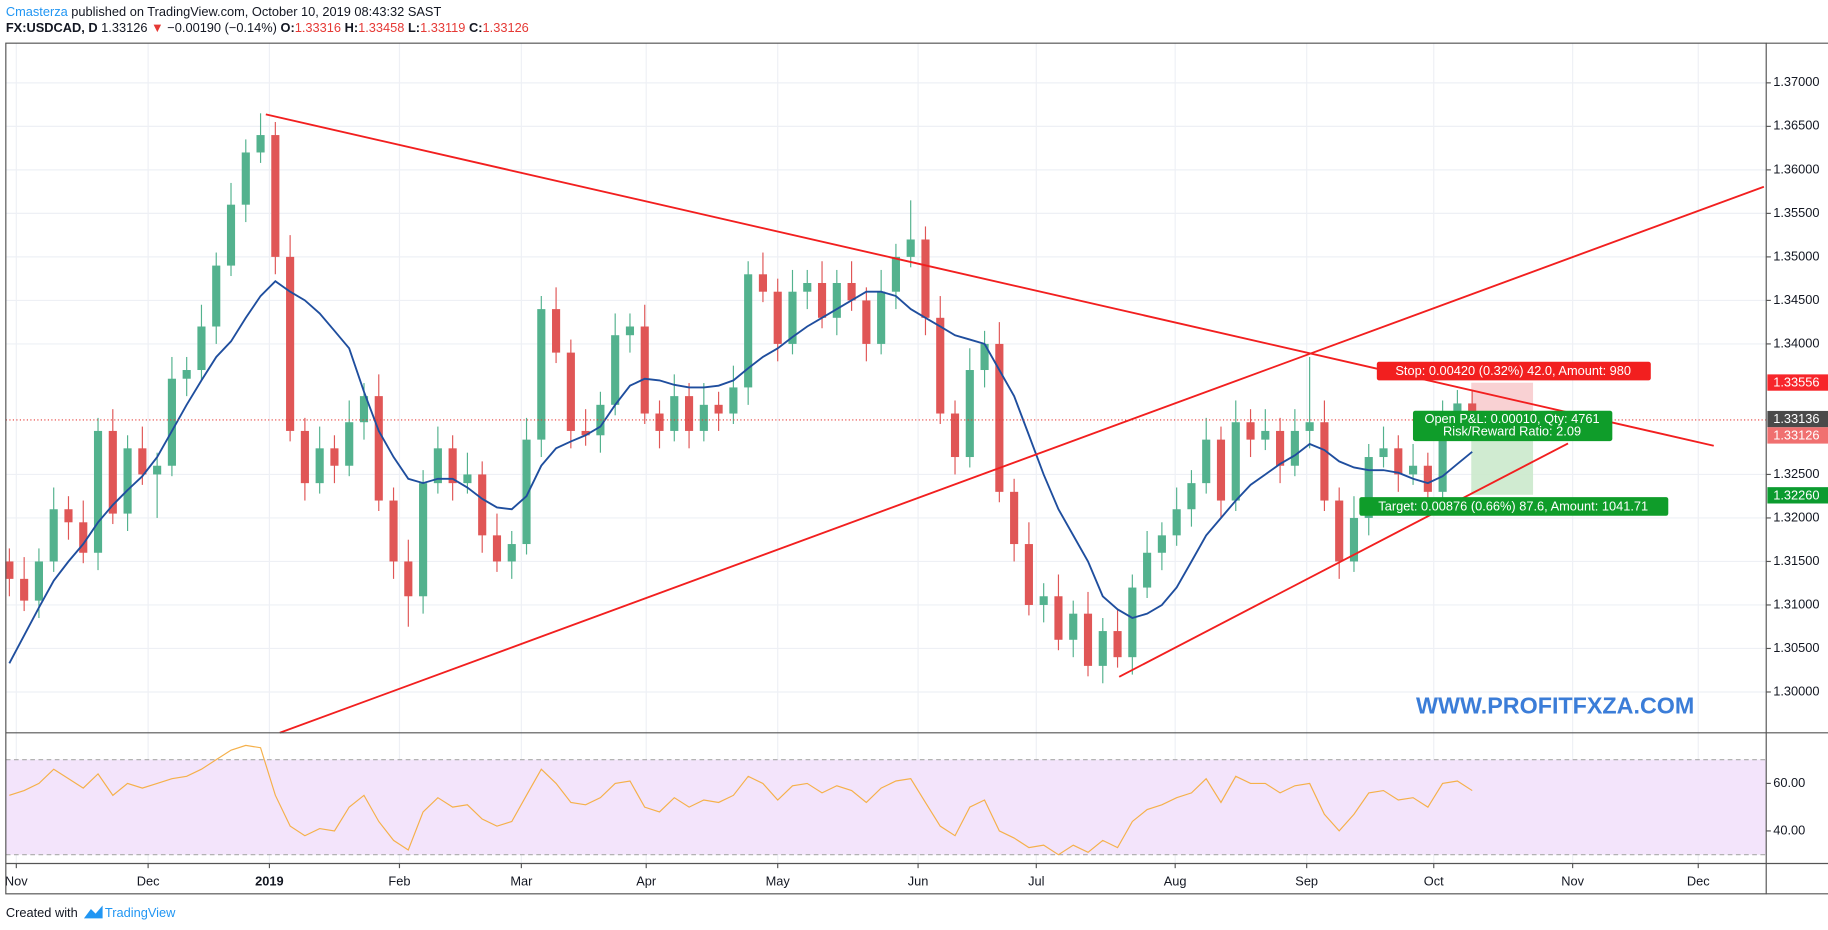  What do you see at coordinates (1796, 434) in the screenshot?
I see `price-label: 1.33126` at bounding box center [1796, 434].